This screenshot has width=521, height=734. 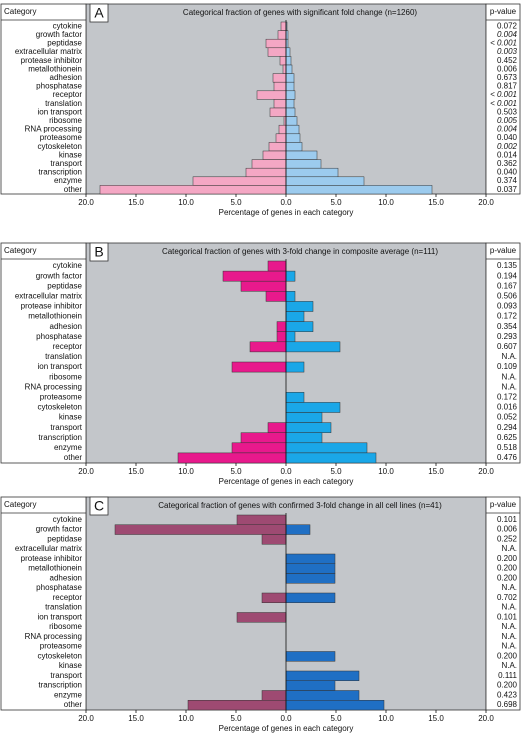 I want to click on p-value: 0.109, so click(x=507, y=366).